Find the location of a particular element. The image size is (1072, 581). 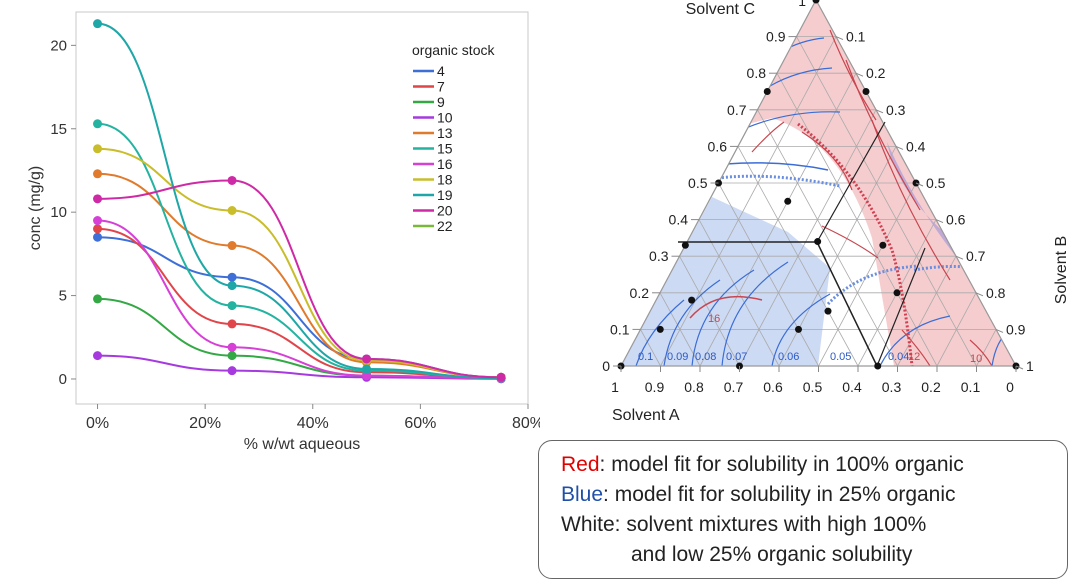

solvent-a-label: Solvent A is located at coordinates (646, 415).